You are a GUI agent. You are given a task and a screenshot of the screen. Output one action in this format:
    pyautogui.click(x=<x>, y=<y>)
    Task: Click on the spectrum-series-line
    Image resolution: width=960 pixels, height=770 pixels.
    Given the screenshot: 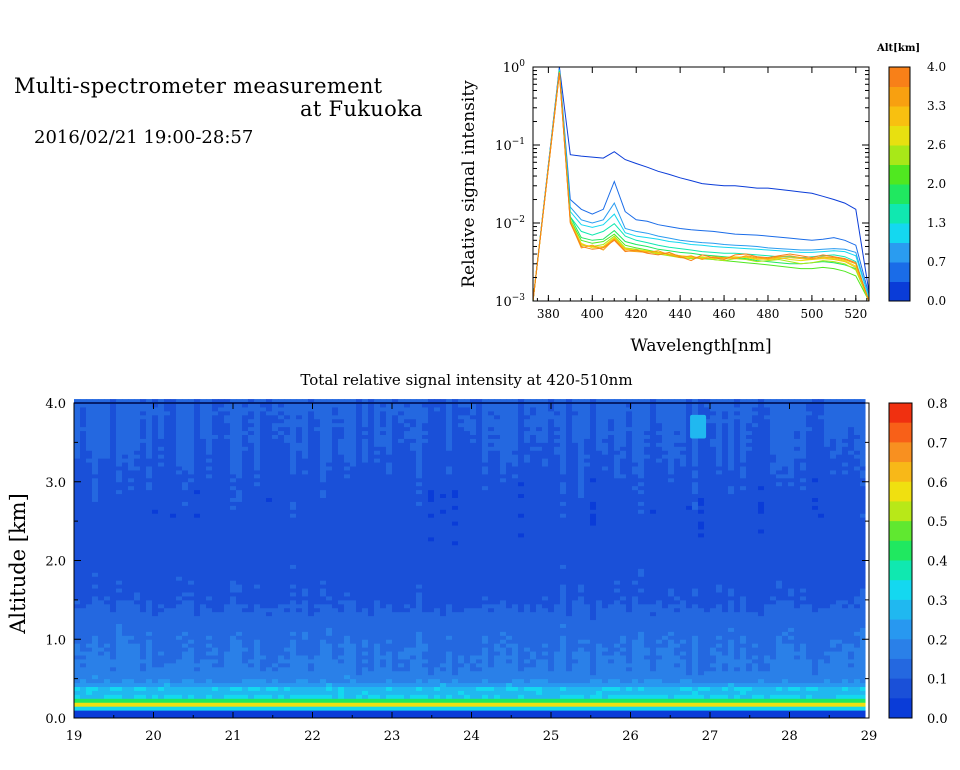 What is the action you would take?
    pyautogui.click(x=701, y=186)
    